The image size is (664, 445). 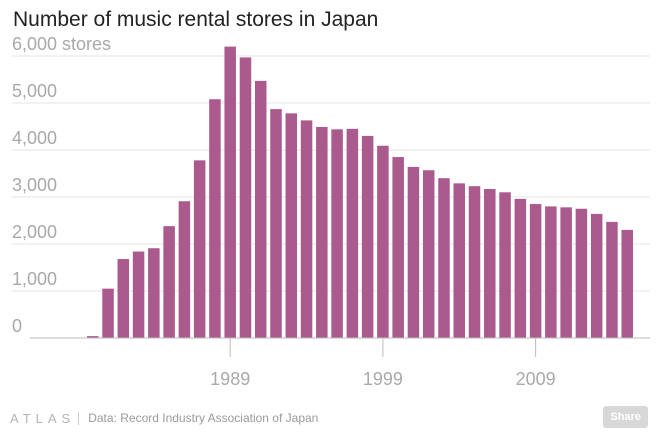 What do you see at coordinates (383, 241) in the screenshot?
I see `bar-1999` at bounding box center [383, 241].